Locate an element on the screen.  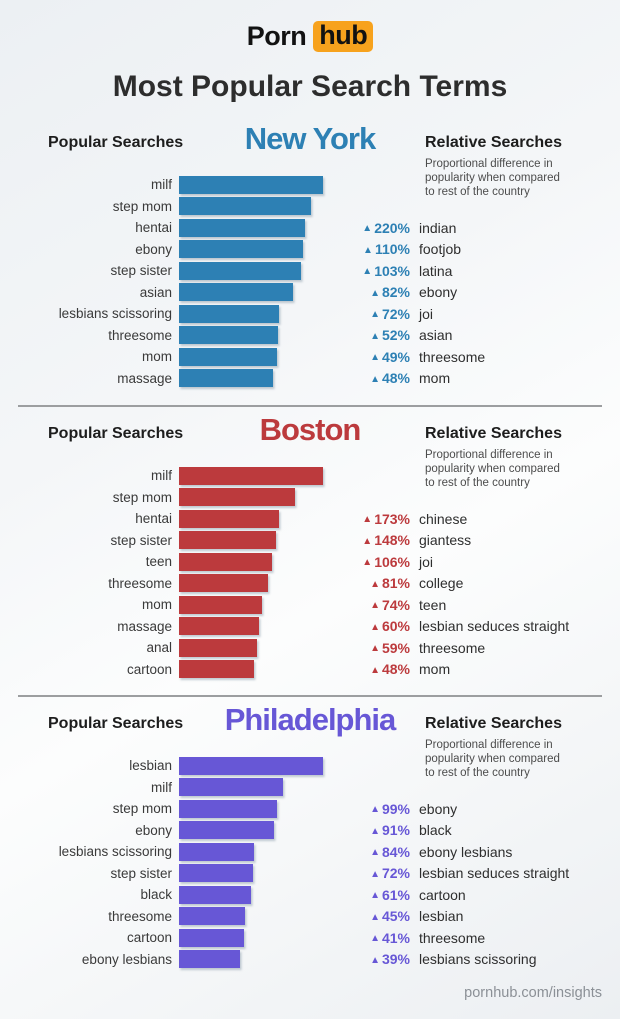
relative-change: ▲ 106% is located at coordinates (375, 562).